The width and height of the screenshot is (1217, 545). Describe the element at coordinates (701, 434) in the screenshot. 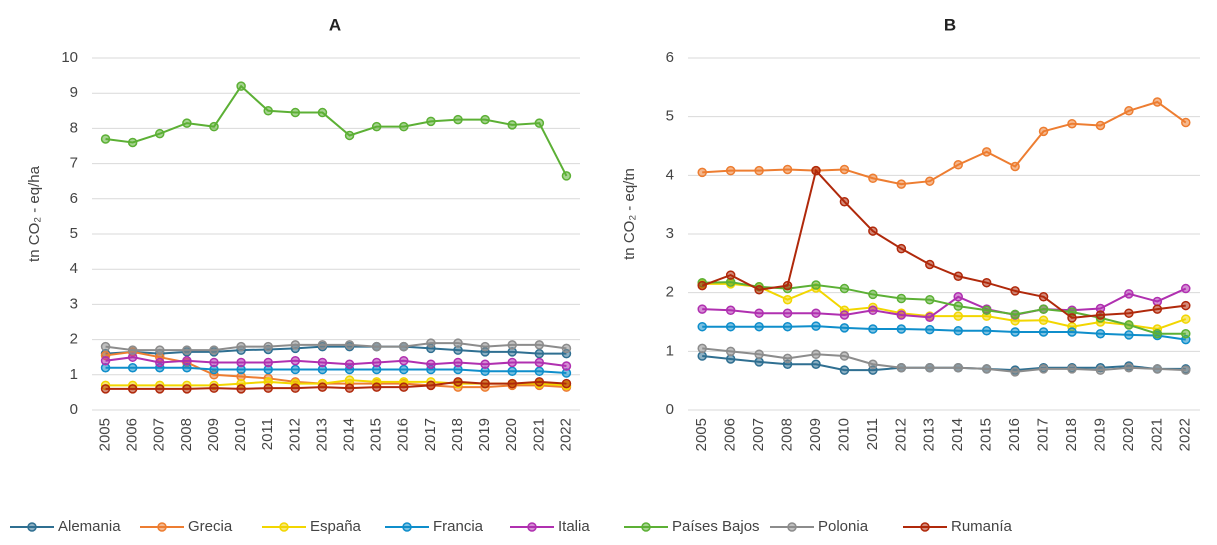

I see `x-tick-label: 2005` at that location.